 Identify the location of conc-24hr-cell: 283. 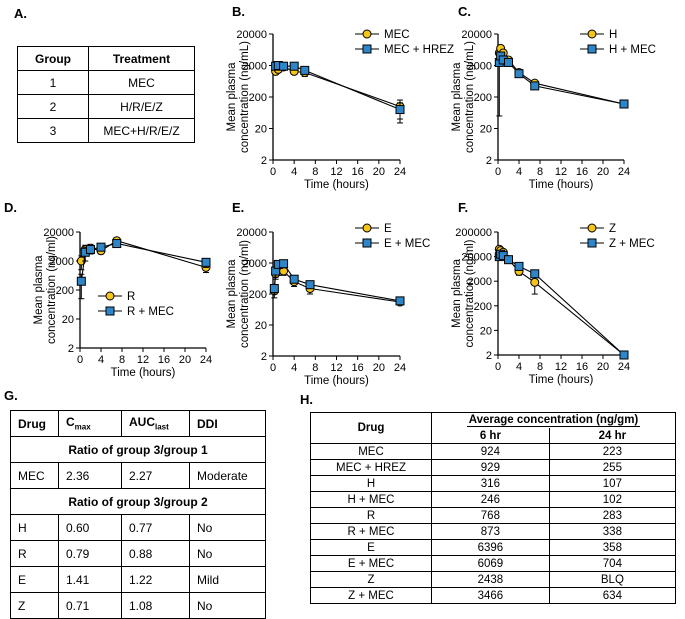
(612, 515).